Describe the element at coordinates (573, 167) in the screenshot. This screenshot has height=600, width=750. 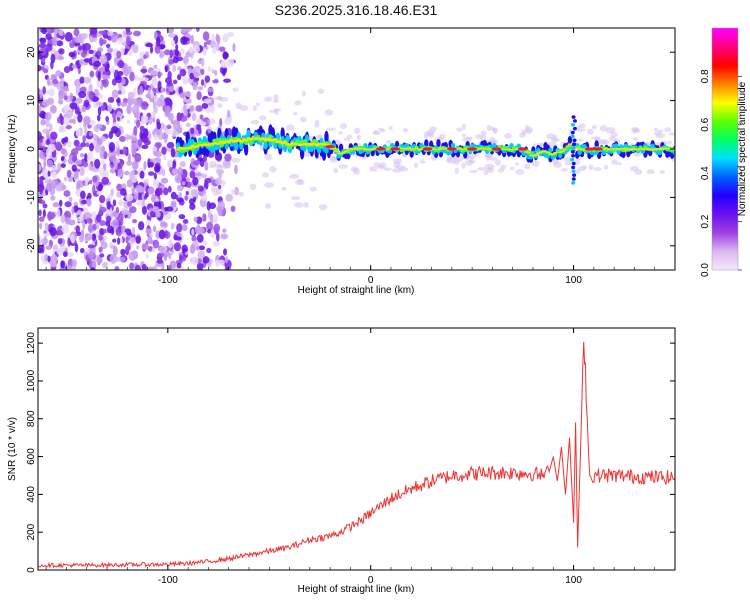
I see `spectrogram-spike-cell` at that location.